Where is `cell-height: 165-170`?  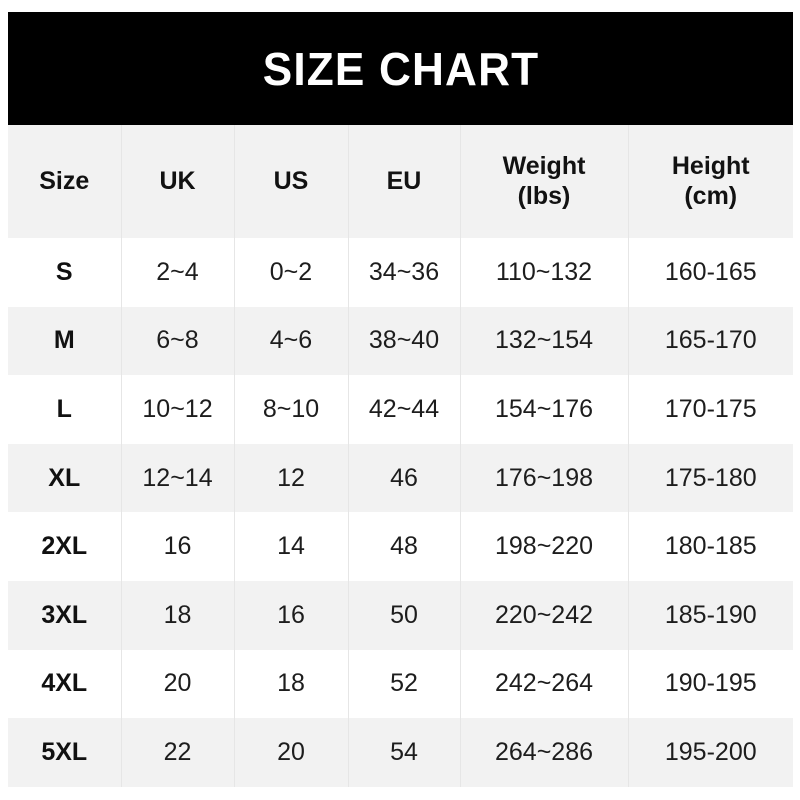
cell-height: 165-170 is located at coordinates (710, 340).